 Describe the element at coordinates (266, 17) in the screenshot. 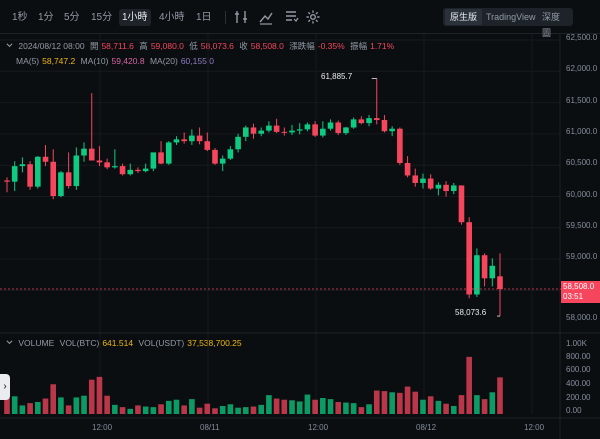

I see `drawing-tool-icon` at that location.